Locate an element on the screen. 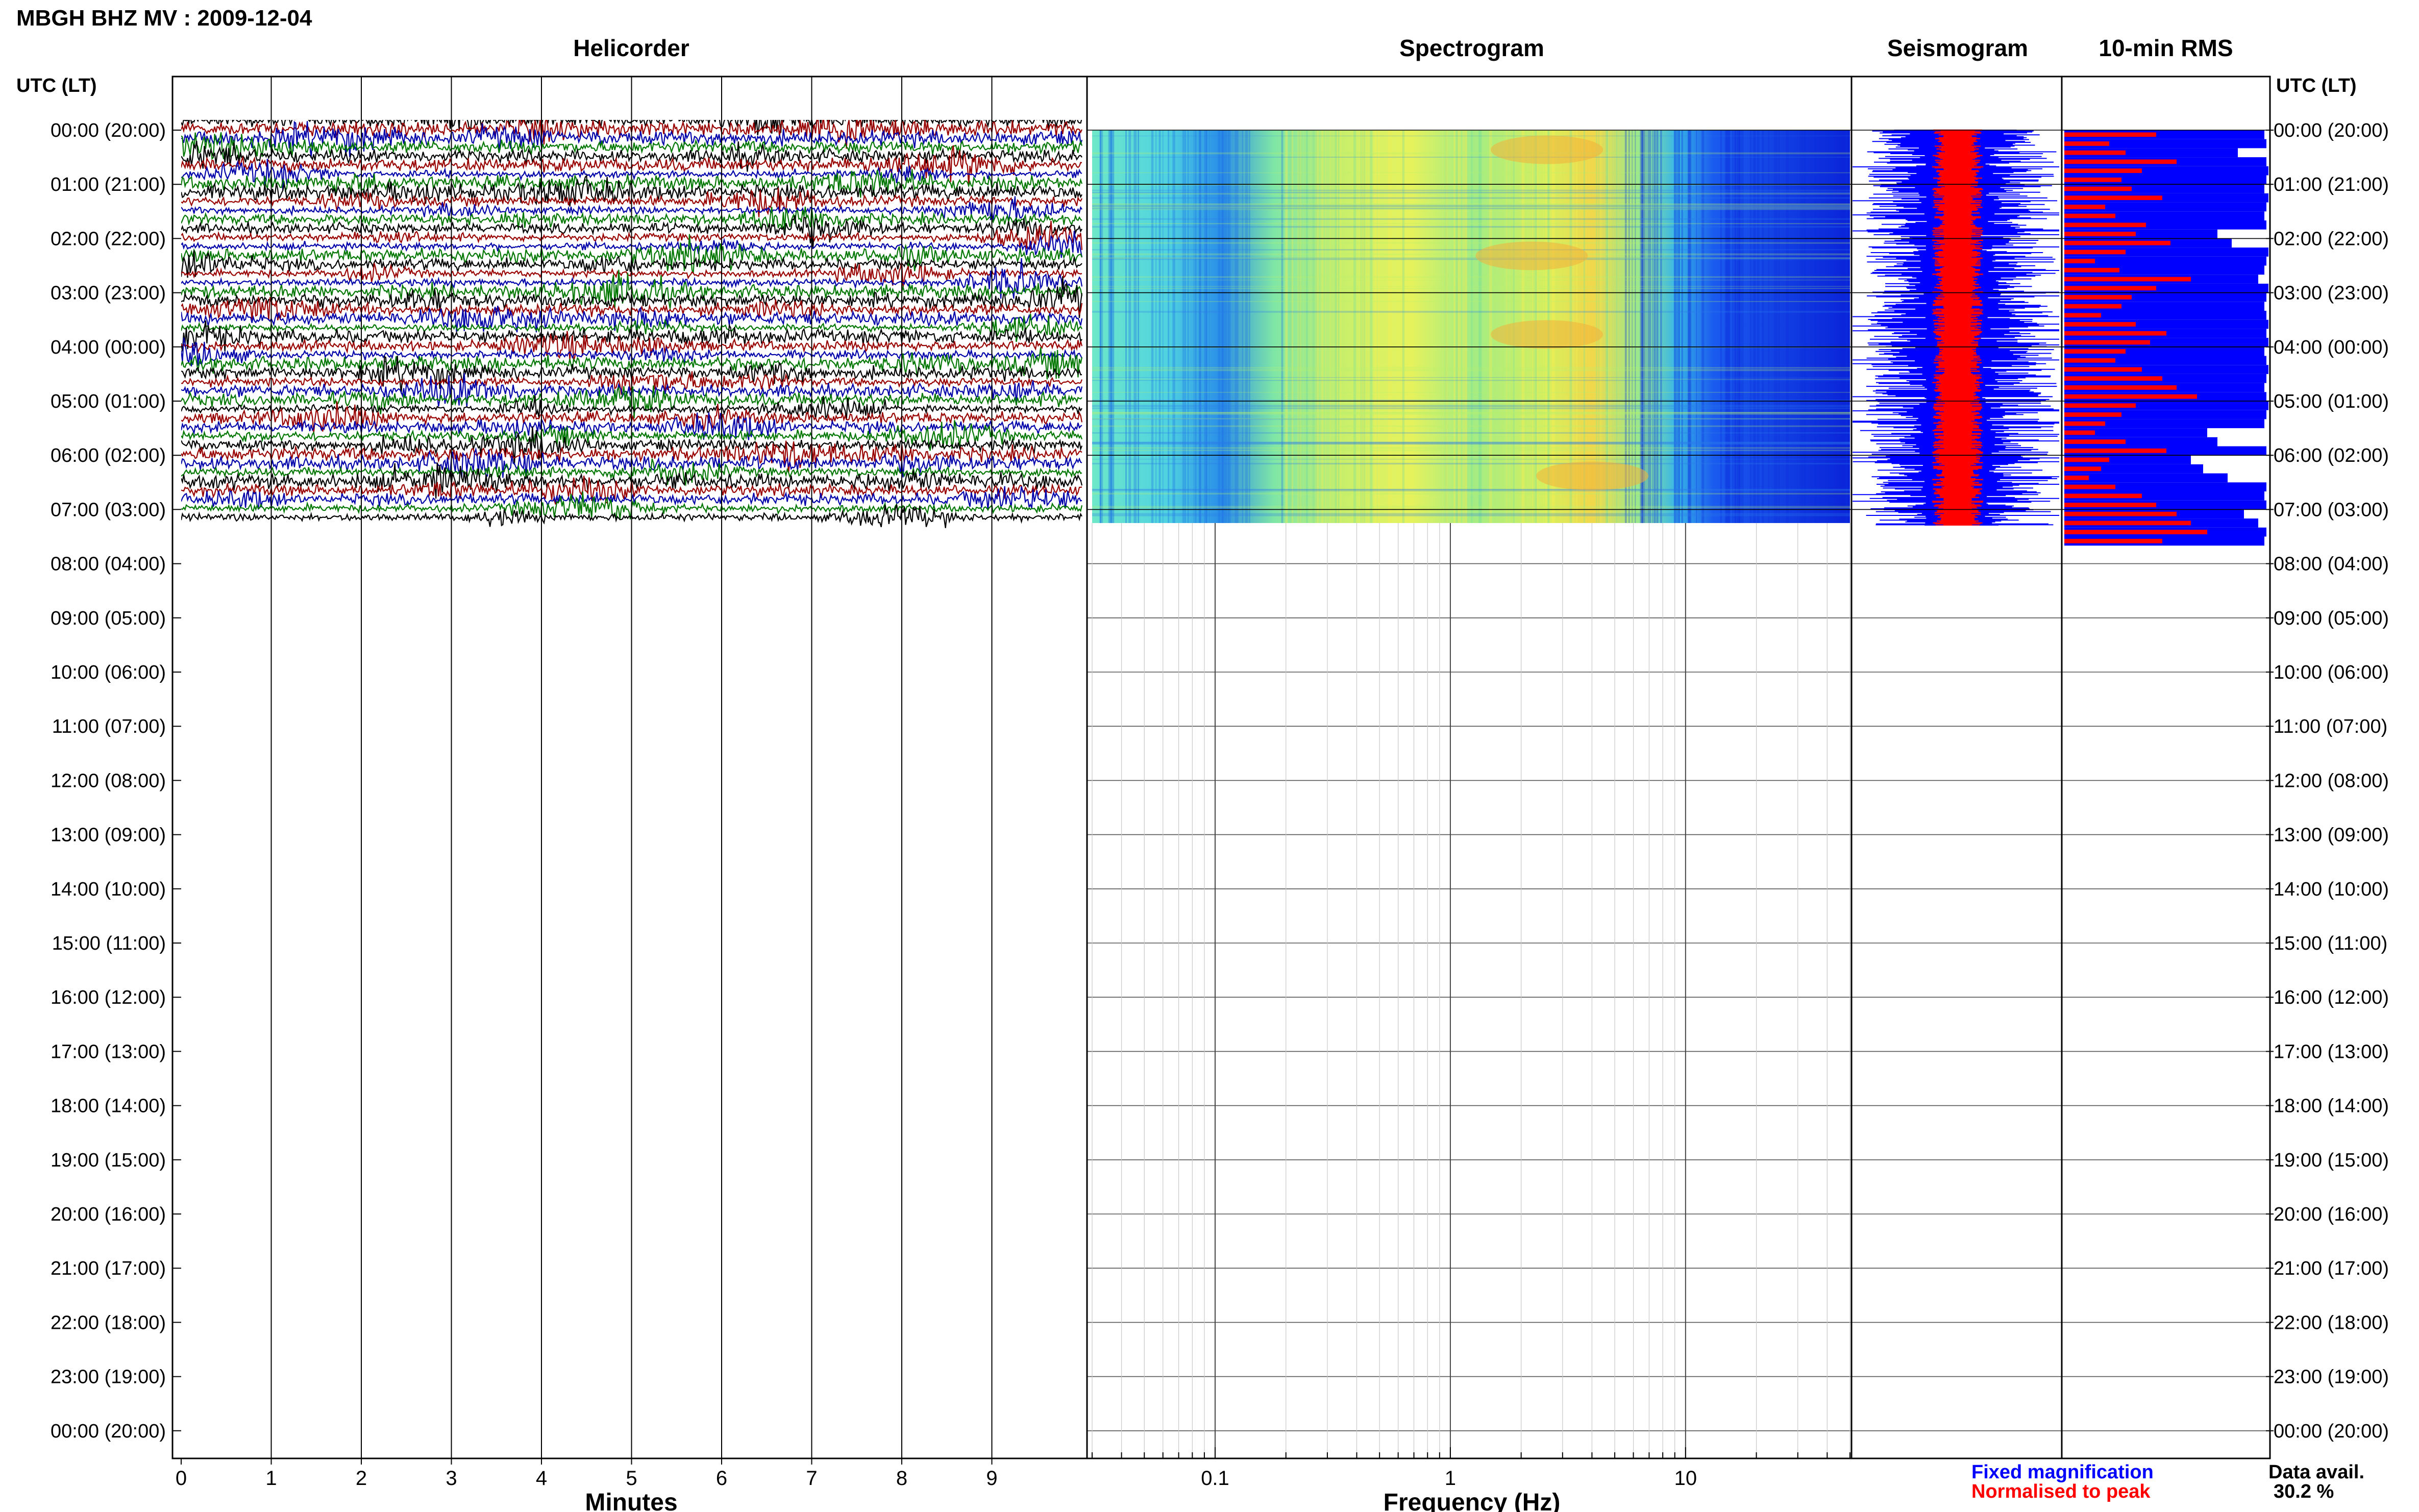  legend-normalised-to-peak: Normalised to peak is located at coordinates (2061, 1491).